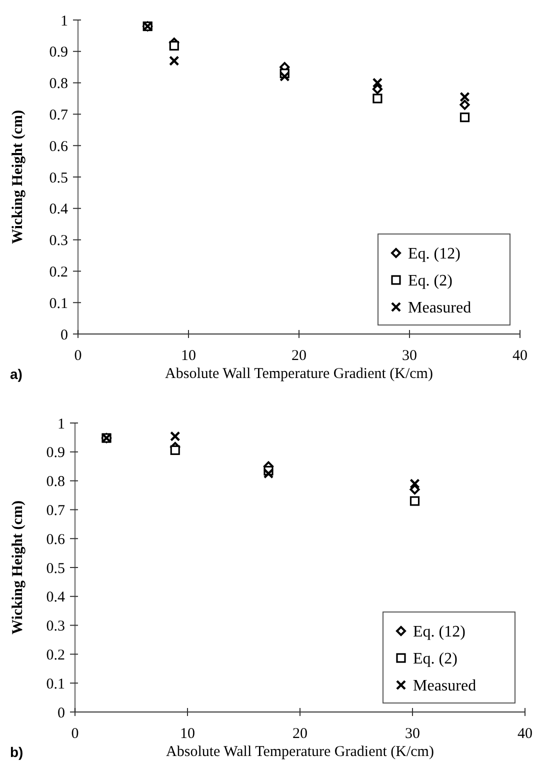 This screenshot has height=772, width=539. I want to click on text: b), so click(17, 752).